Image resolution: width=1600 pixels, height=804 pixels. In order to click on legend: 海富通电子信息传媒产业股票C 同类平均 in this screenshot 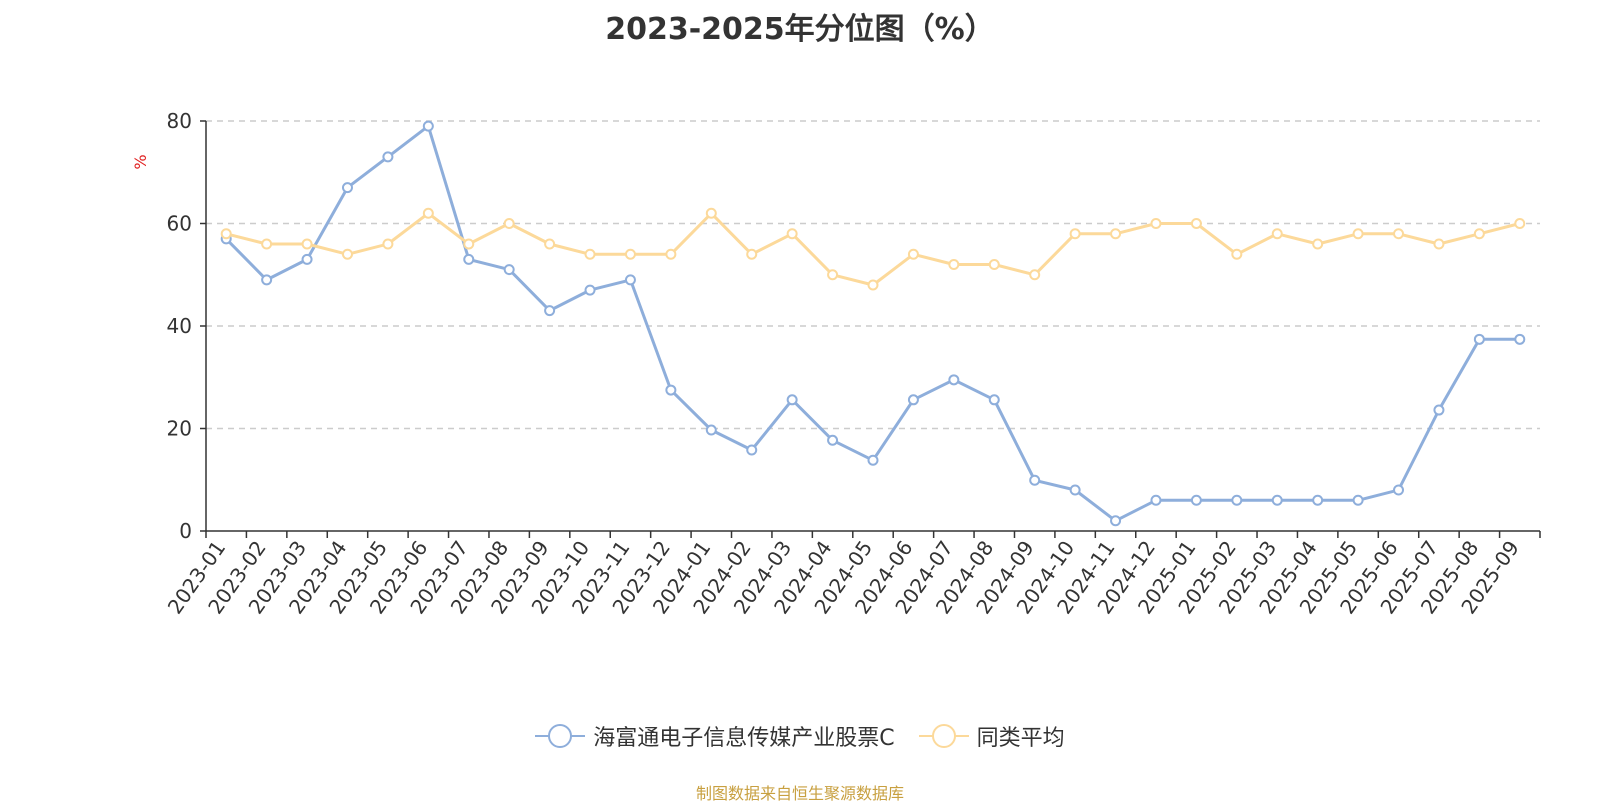, I will do `click(800, 736)`.